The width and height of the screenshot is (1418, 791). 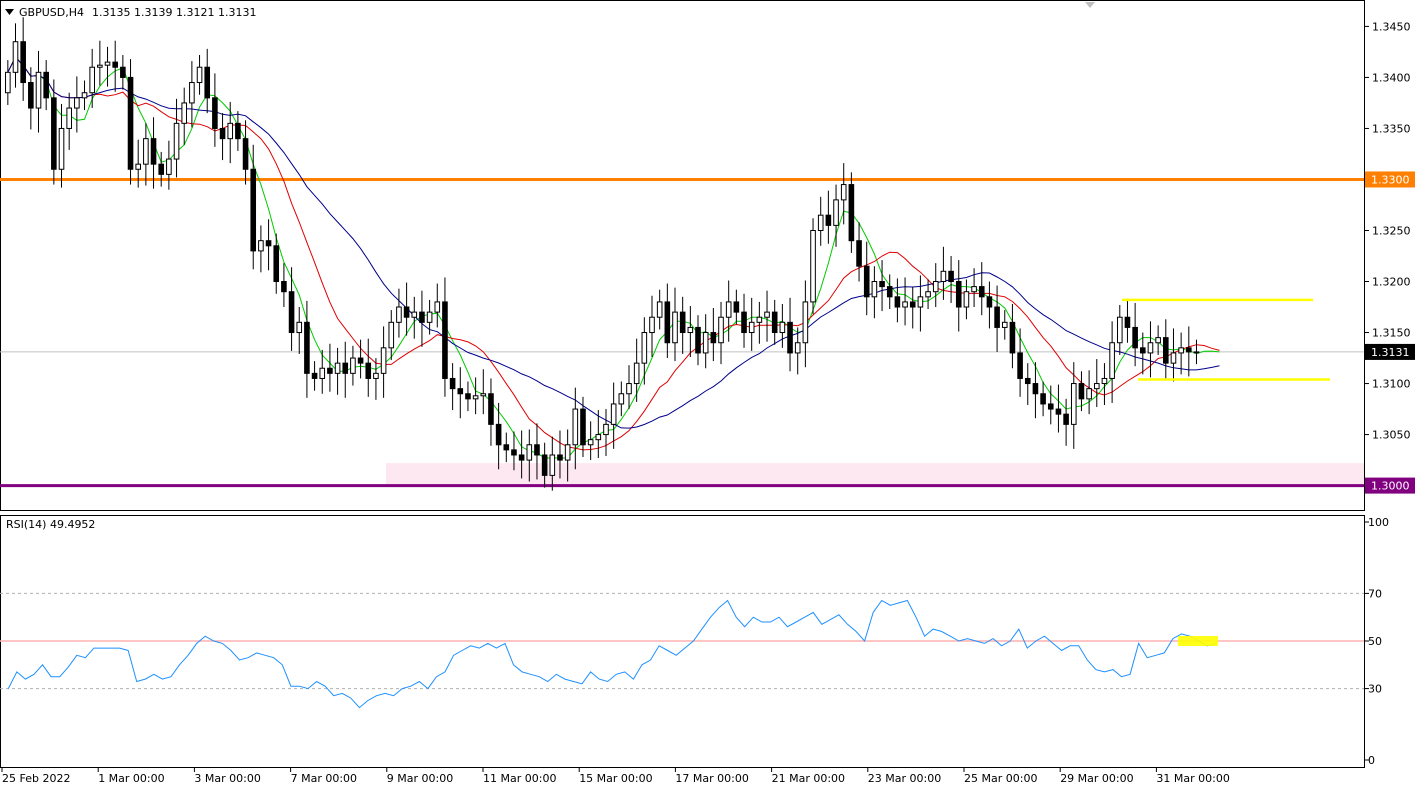 I want to click on svg-text: 1.3000, so click(x=1390, y=486).